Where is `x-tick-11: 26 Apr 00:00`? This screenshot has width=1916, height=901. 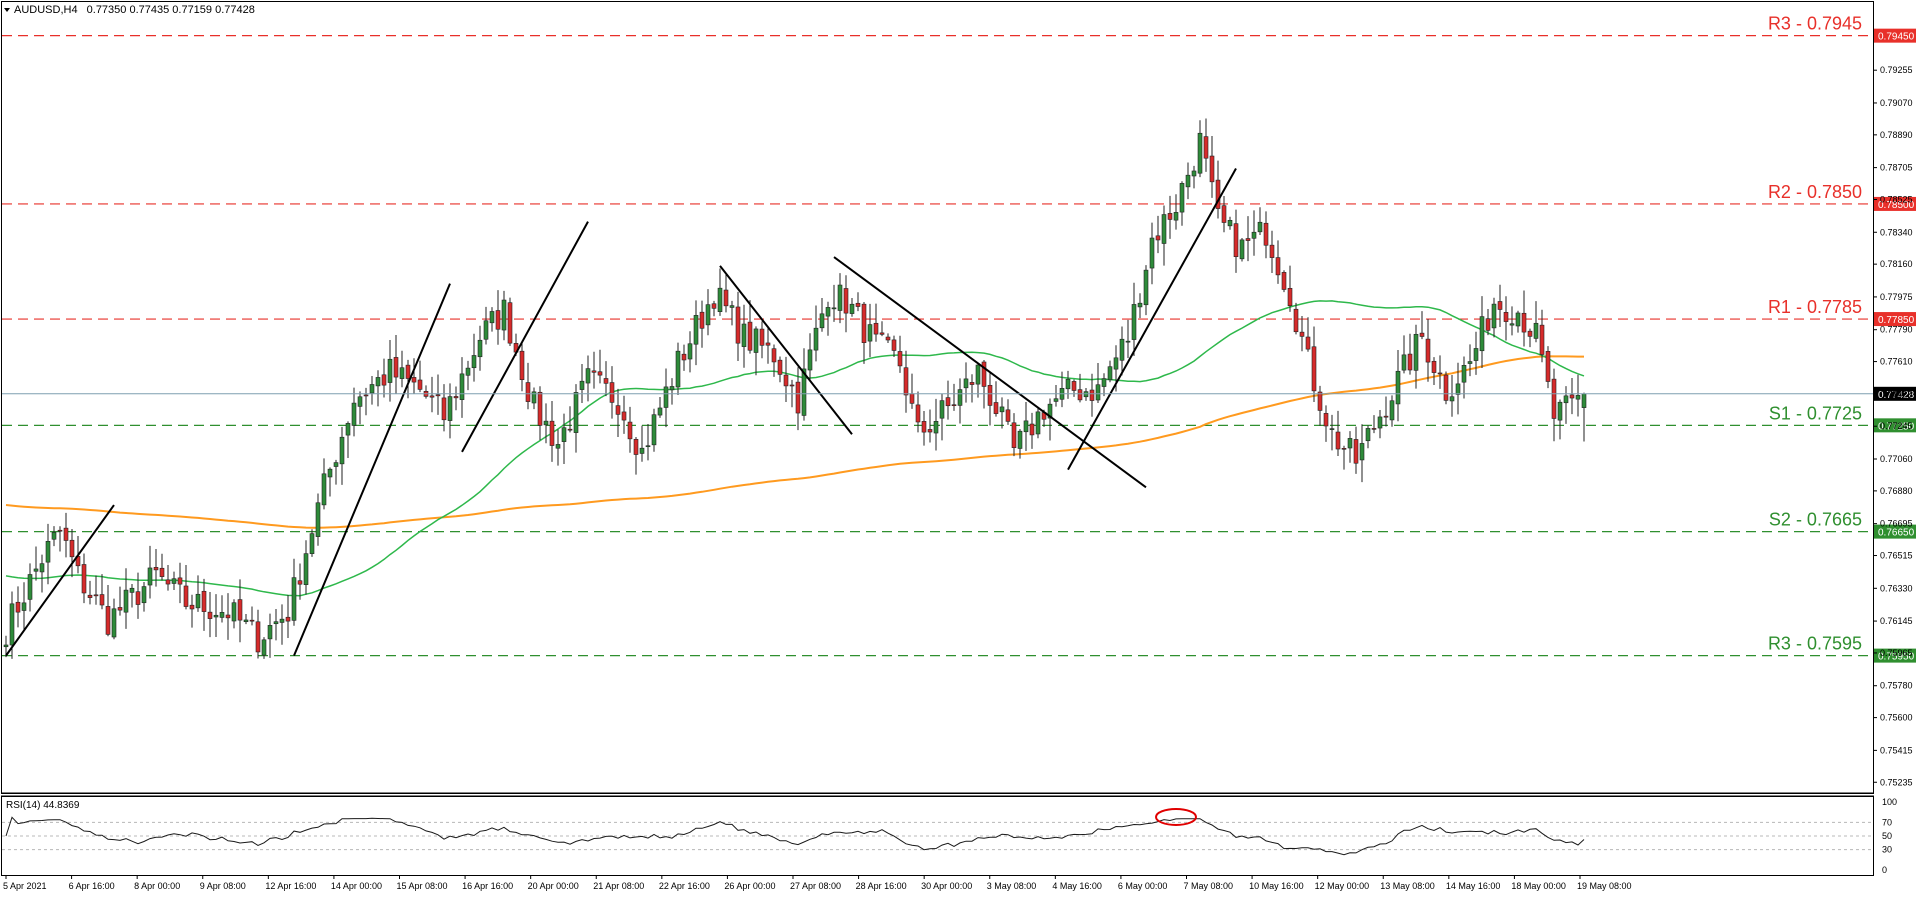 x-tick-11: 26 Apr 00:00 is located at coordinates (749, 886).